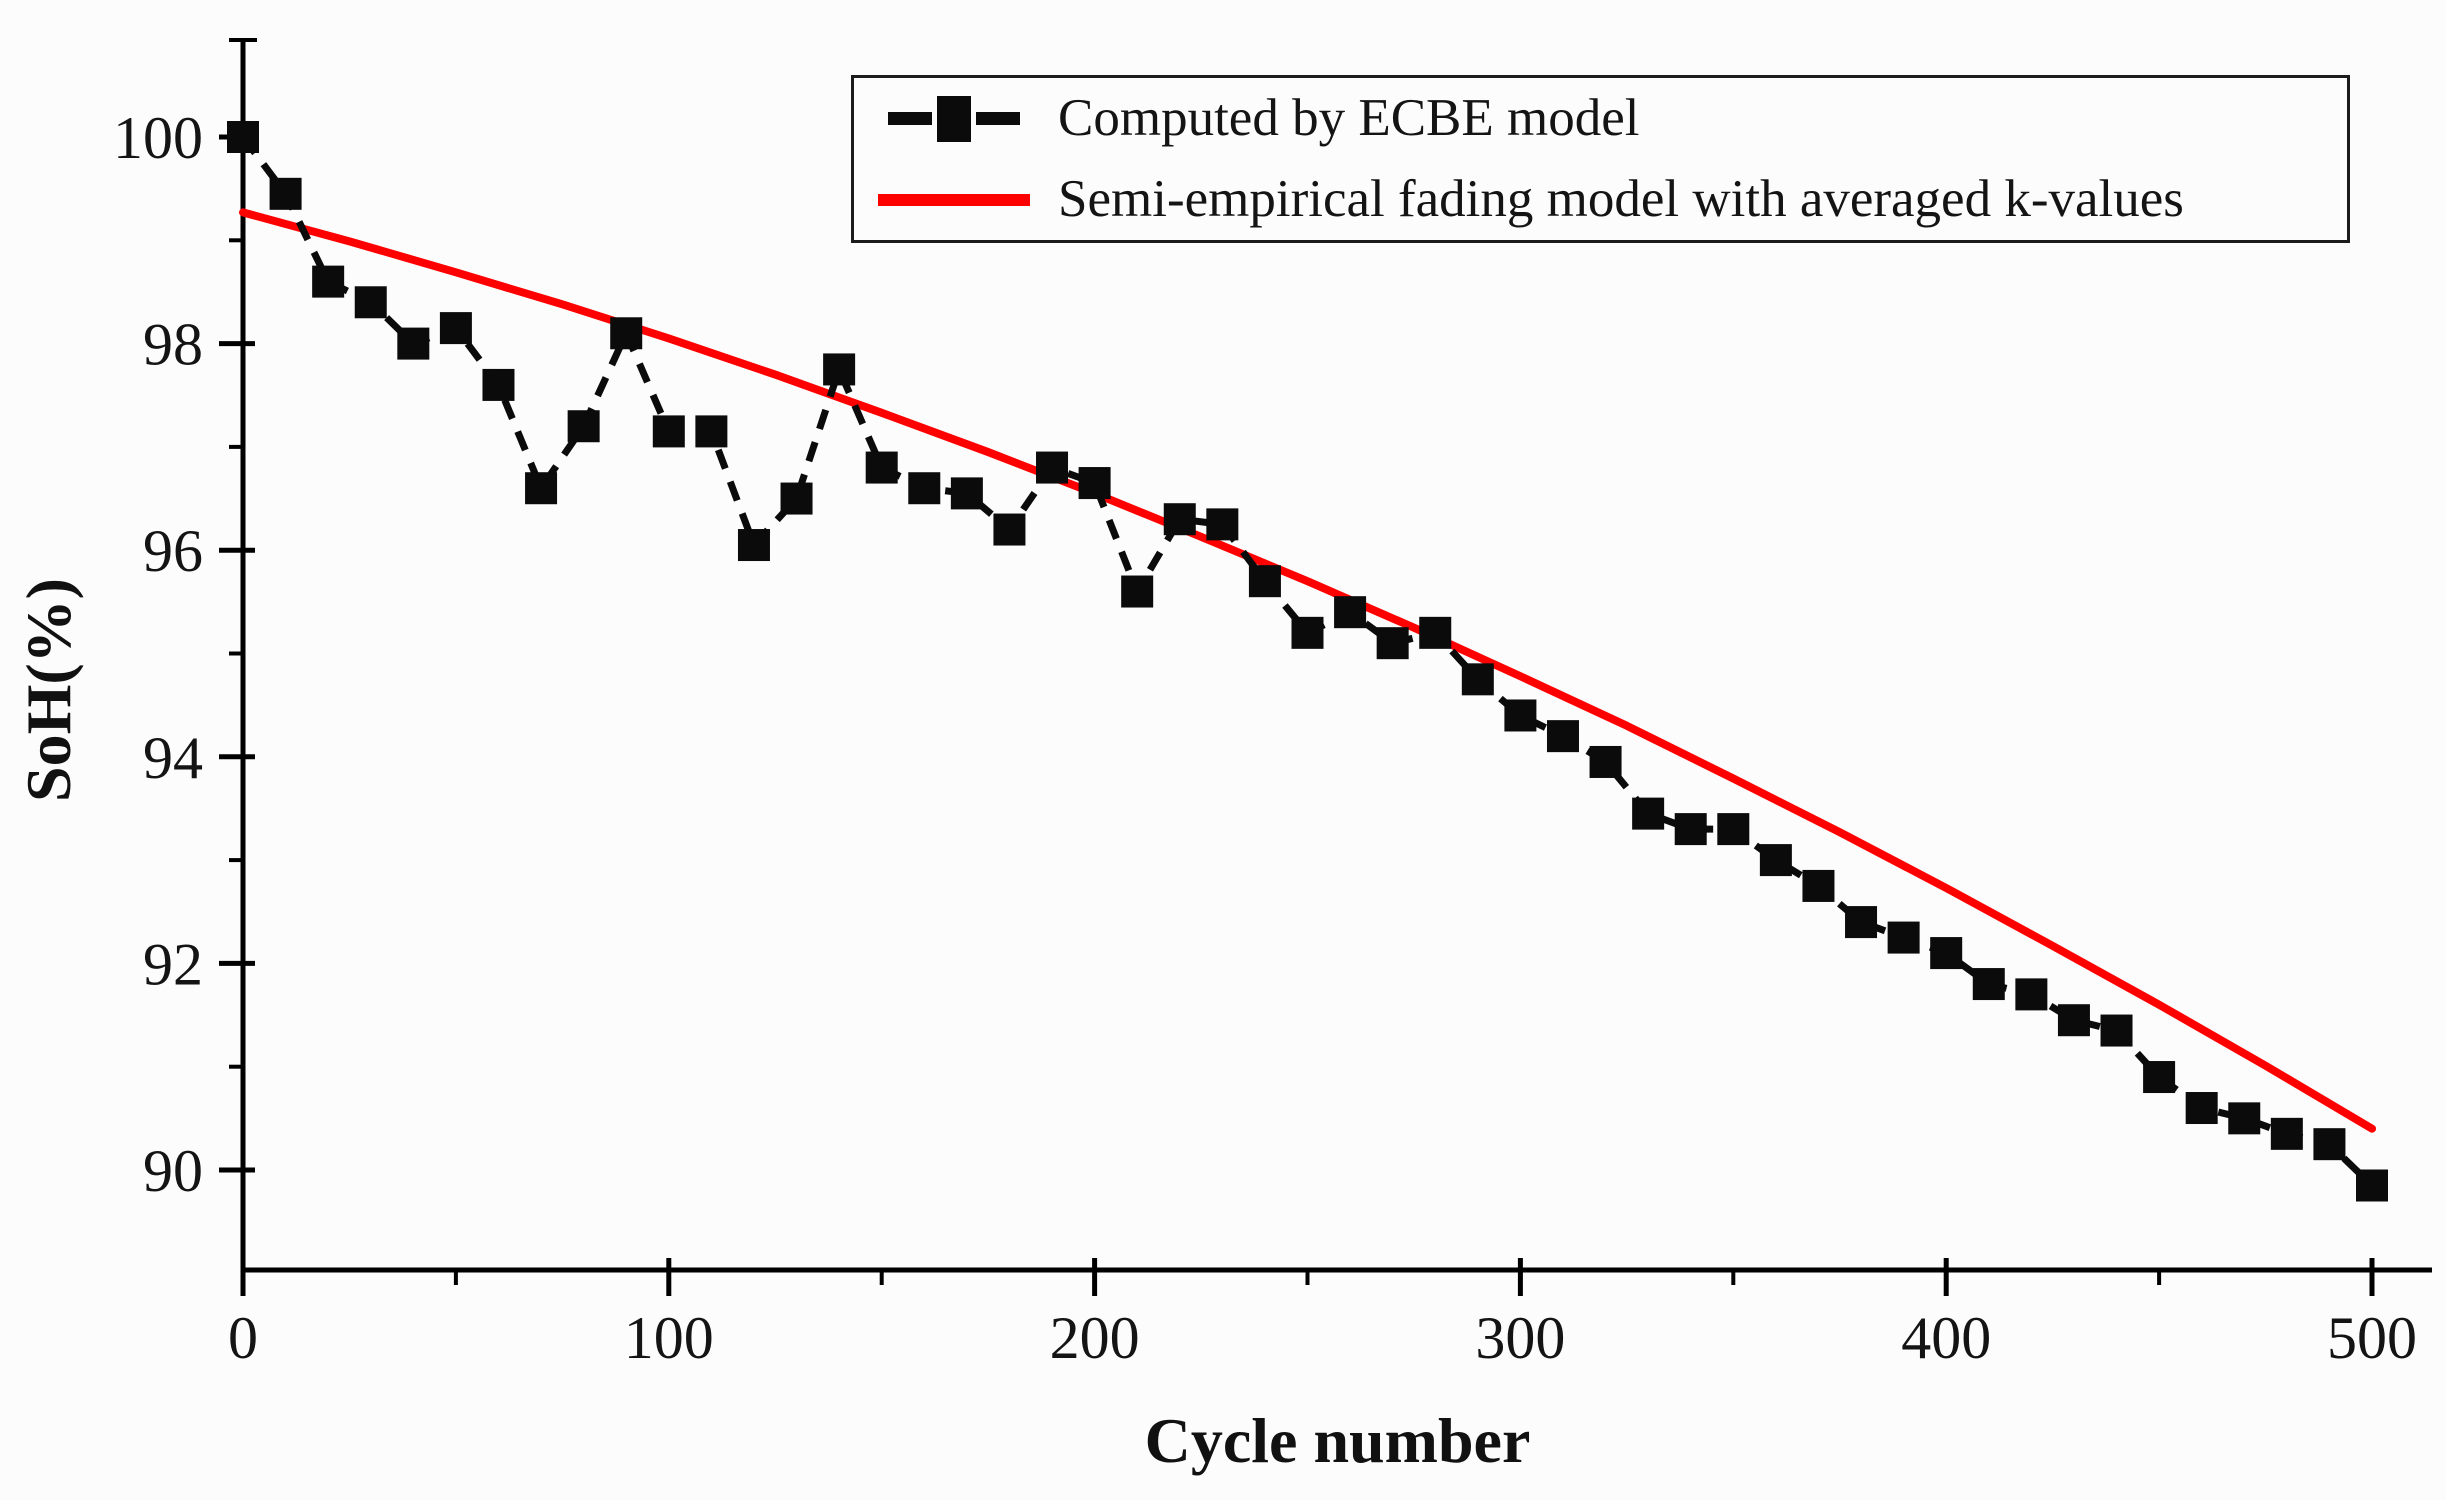 The height and width of the screenshot is (1500, 2446). What do you see at coordinates (669, 1338) in the screenshot?
I see `x-tick-label: 100` at bounding box center [669, 1338].